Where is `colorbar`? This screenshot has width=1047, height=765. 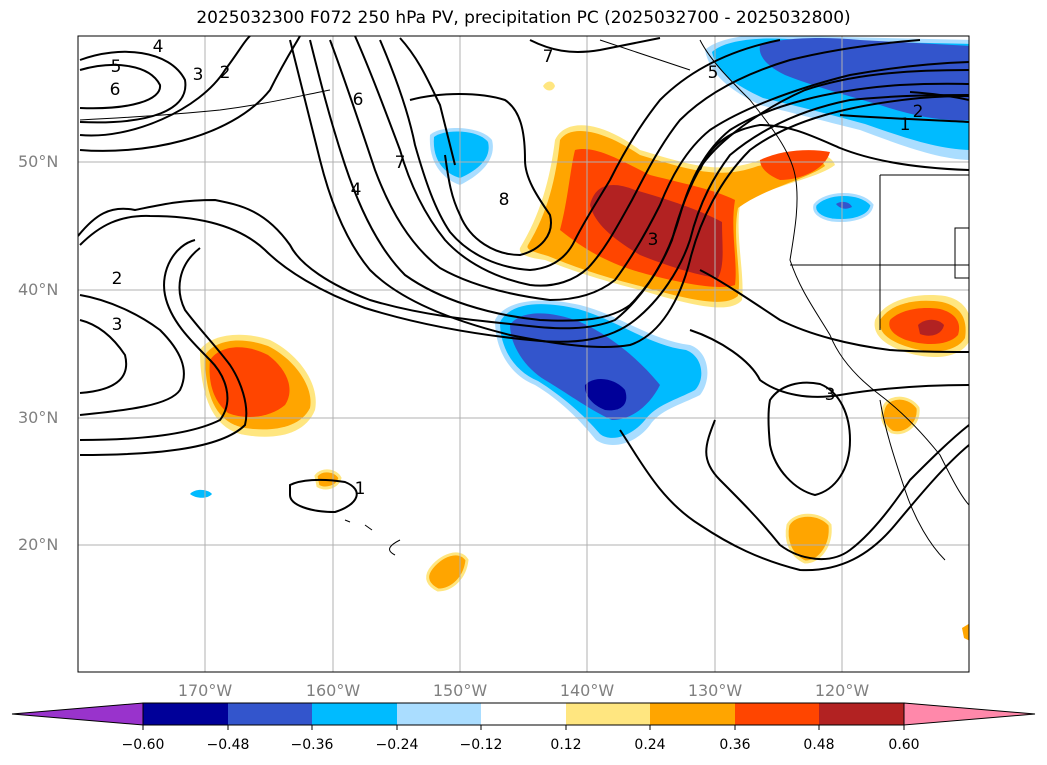 colorbar is located at coordinates (523, 716).